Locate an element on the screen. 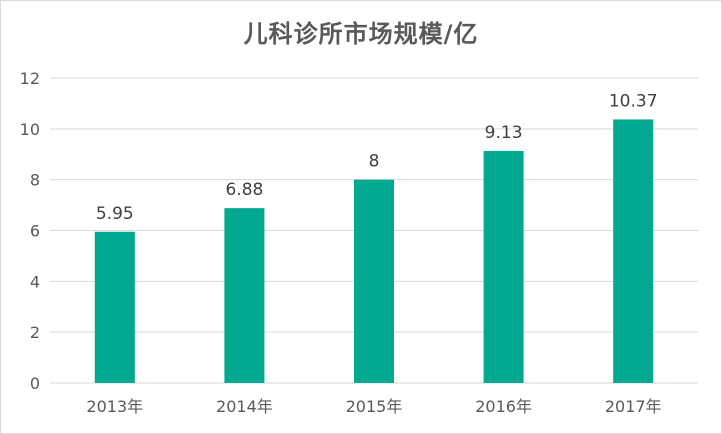 The image size is (722, 434). x-tick-label: 2017年 is located at coordinates (633, 406).